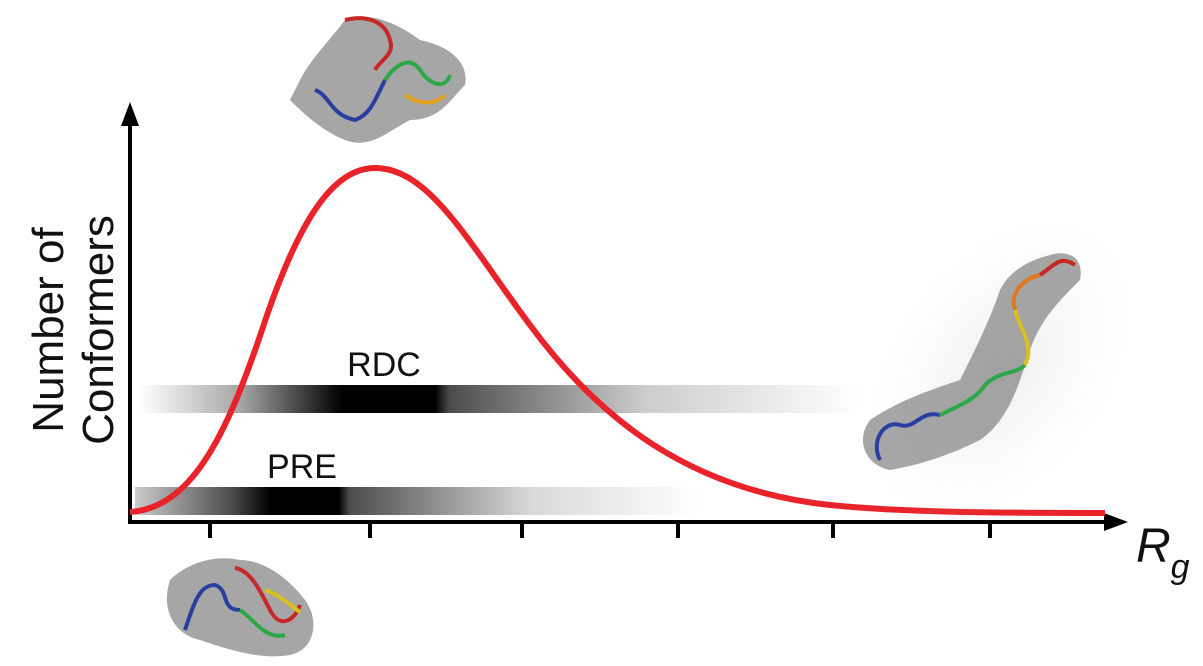  I want to click on y-label-line: Conformers, so click(98, 330).